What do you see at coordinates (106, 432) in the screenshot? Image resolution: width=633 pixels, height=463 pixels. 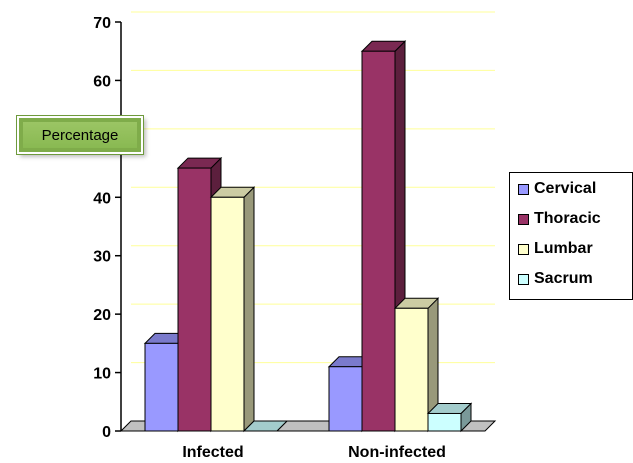 I see `y-tick-label: 0` at bounding box center [106, 432].